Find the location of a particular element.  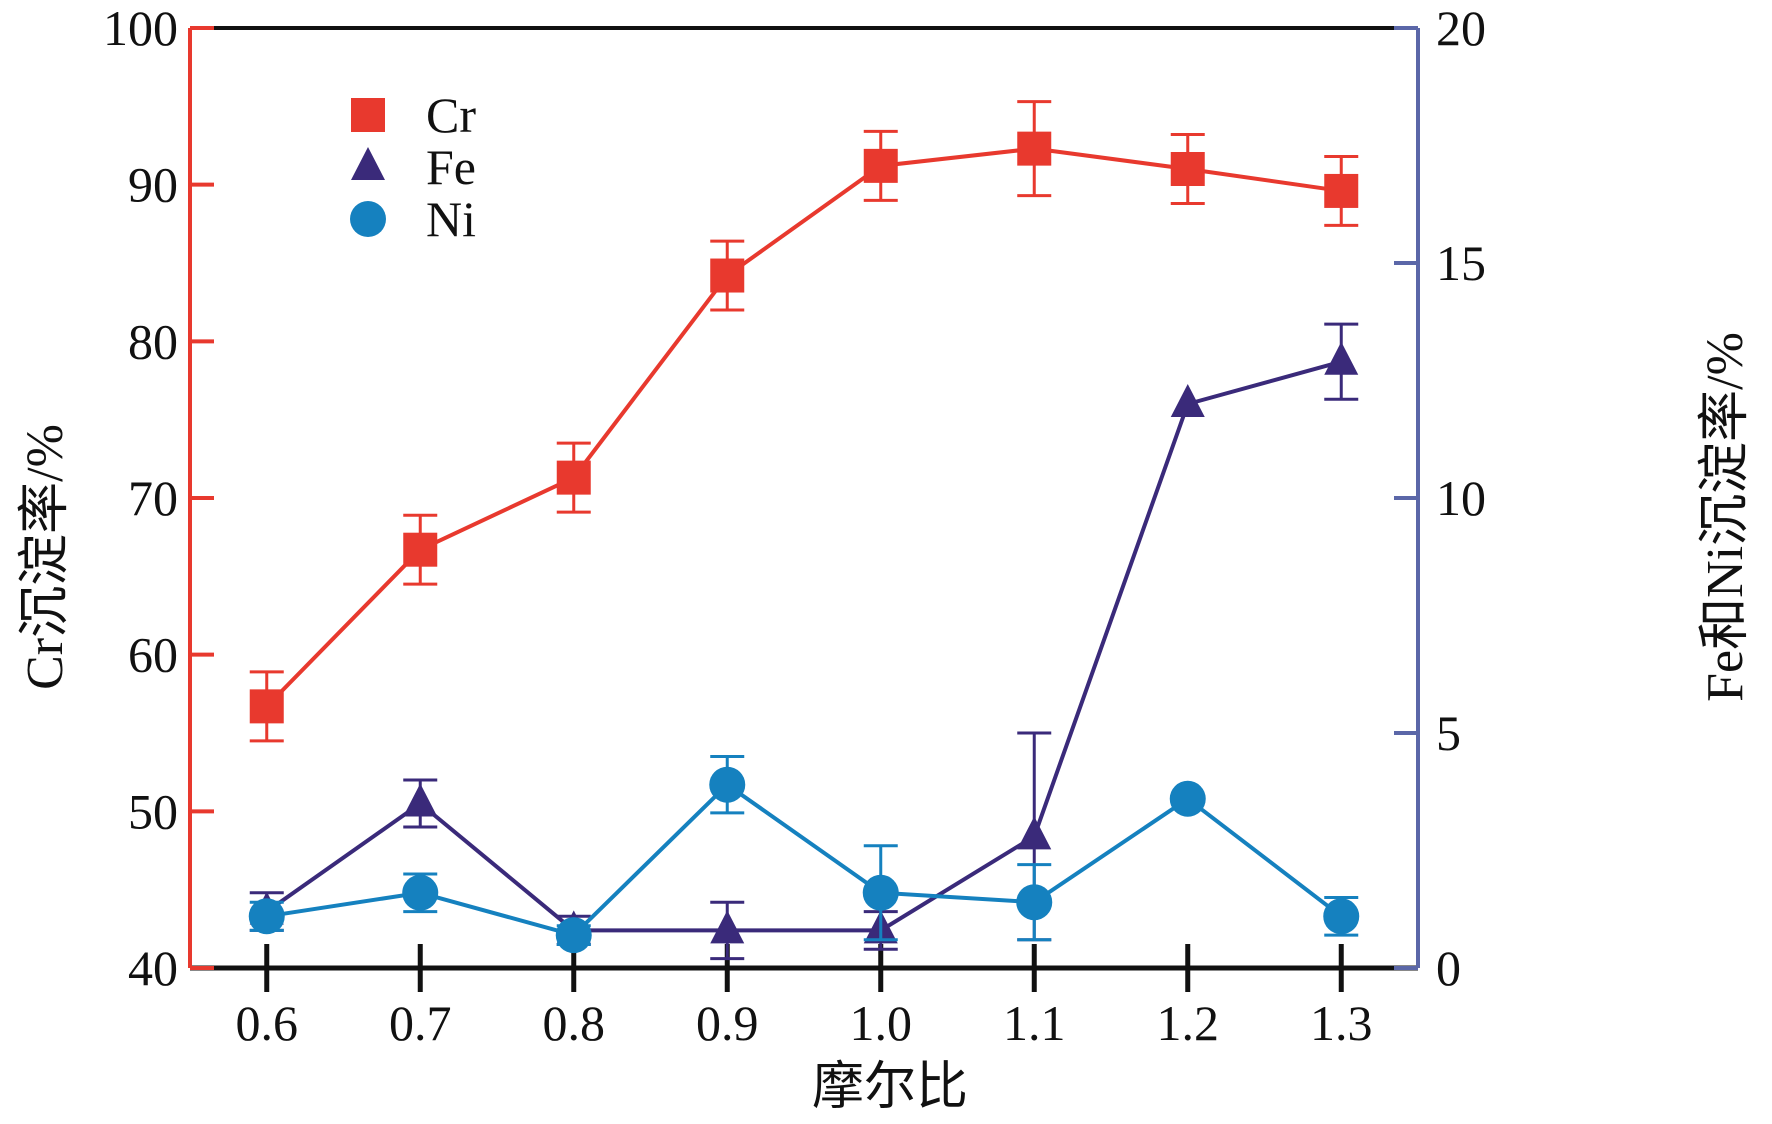

series-line-ni is located at coordinates (804, 860).